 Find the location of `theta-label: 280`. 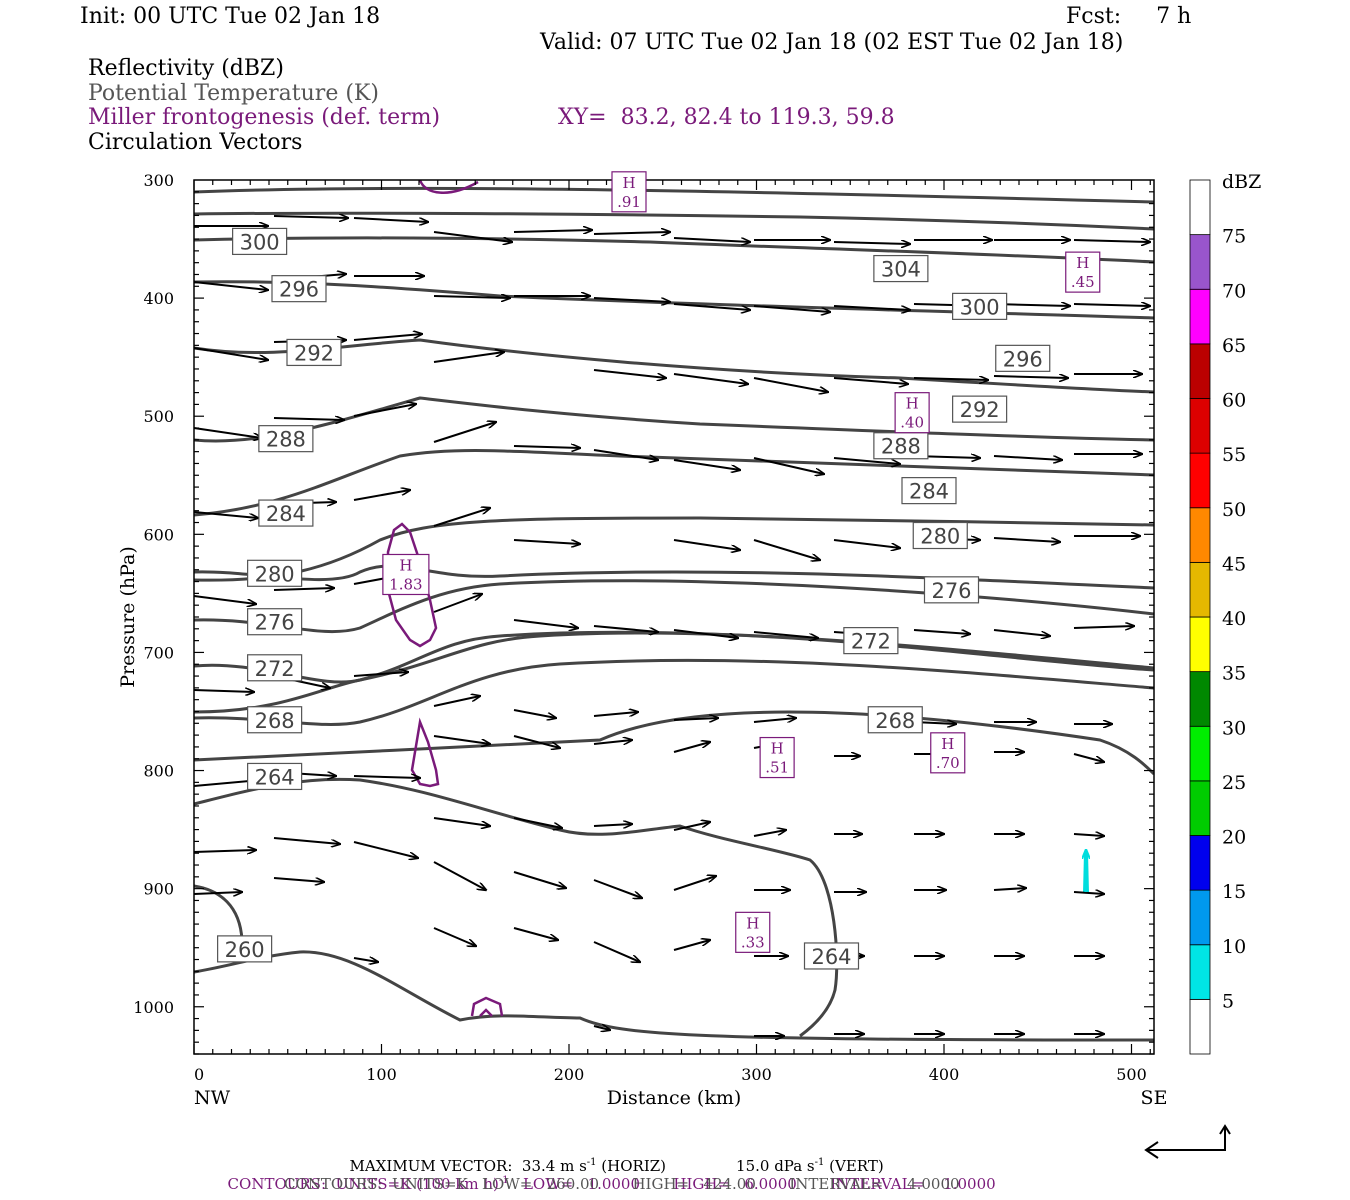

theta-label: 280 is located at coordinates (275, 573).